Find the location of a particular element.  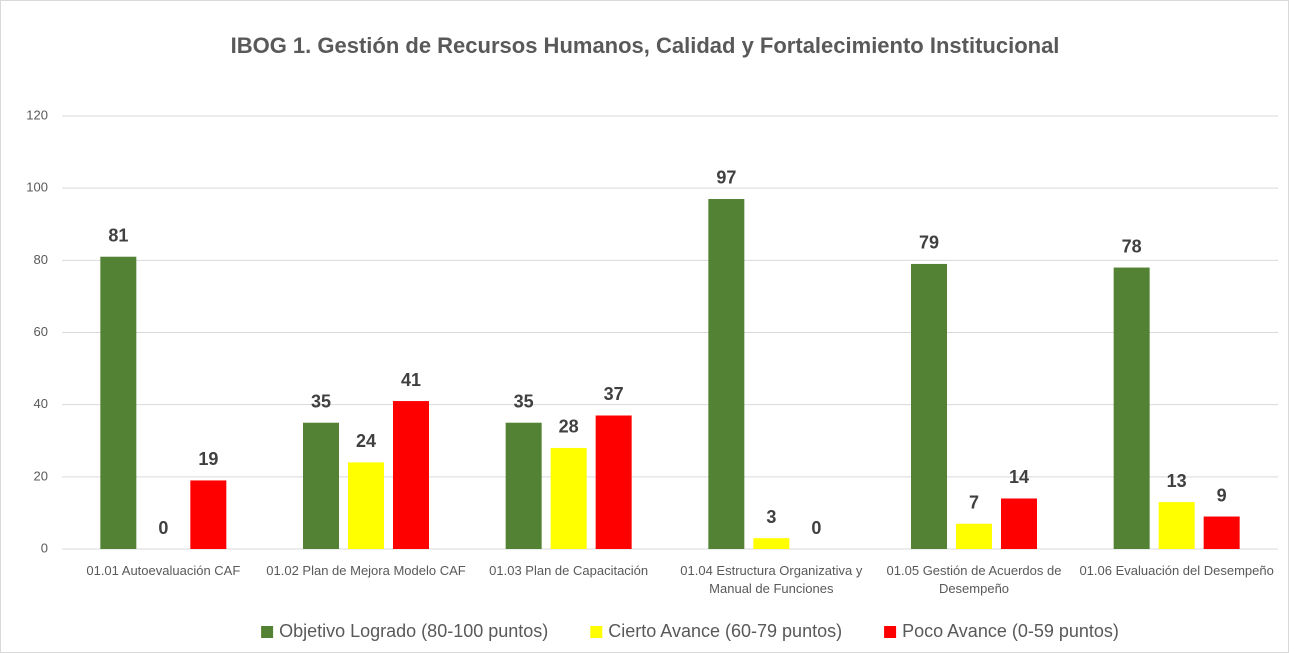

y-tick-label: 80 is located at coordinates (41, 259).